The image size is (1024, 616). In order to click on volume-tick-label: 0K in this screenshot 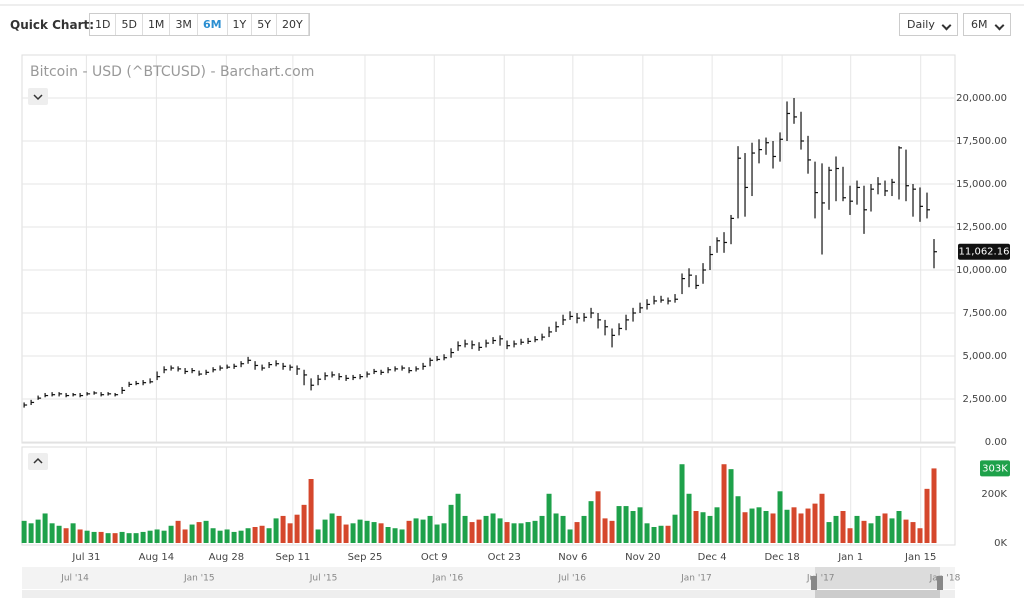, I will do `click(1000, 543)`.